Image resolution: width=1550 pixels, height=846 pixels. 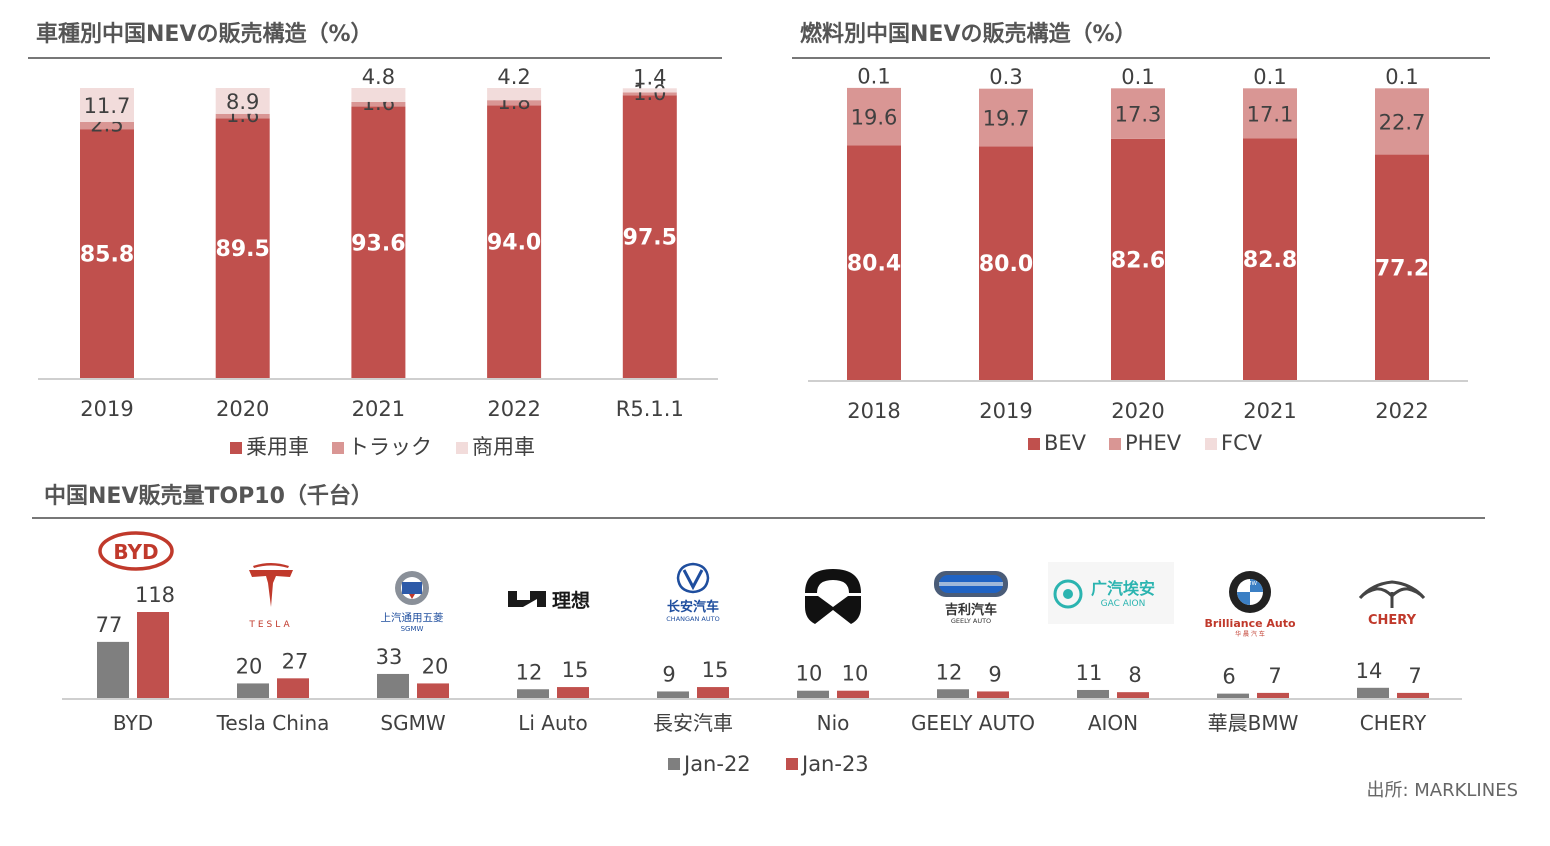 I want to click on chart3-bar-Jan-23-GEELY AUTO, so click(x=993, y=694).